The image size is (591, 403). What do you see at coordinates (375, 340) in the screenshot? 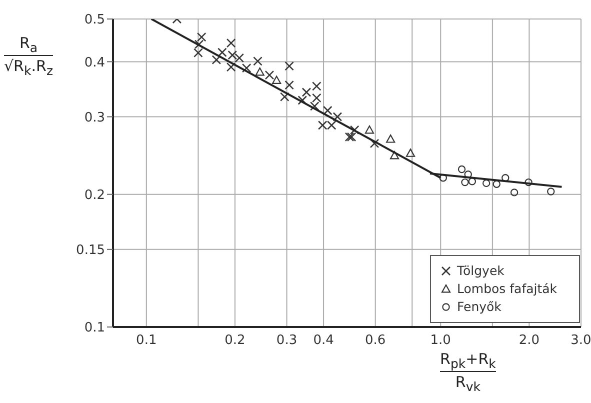
I see `x-tick-label: 0.6` at bounding box center [375, 340].